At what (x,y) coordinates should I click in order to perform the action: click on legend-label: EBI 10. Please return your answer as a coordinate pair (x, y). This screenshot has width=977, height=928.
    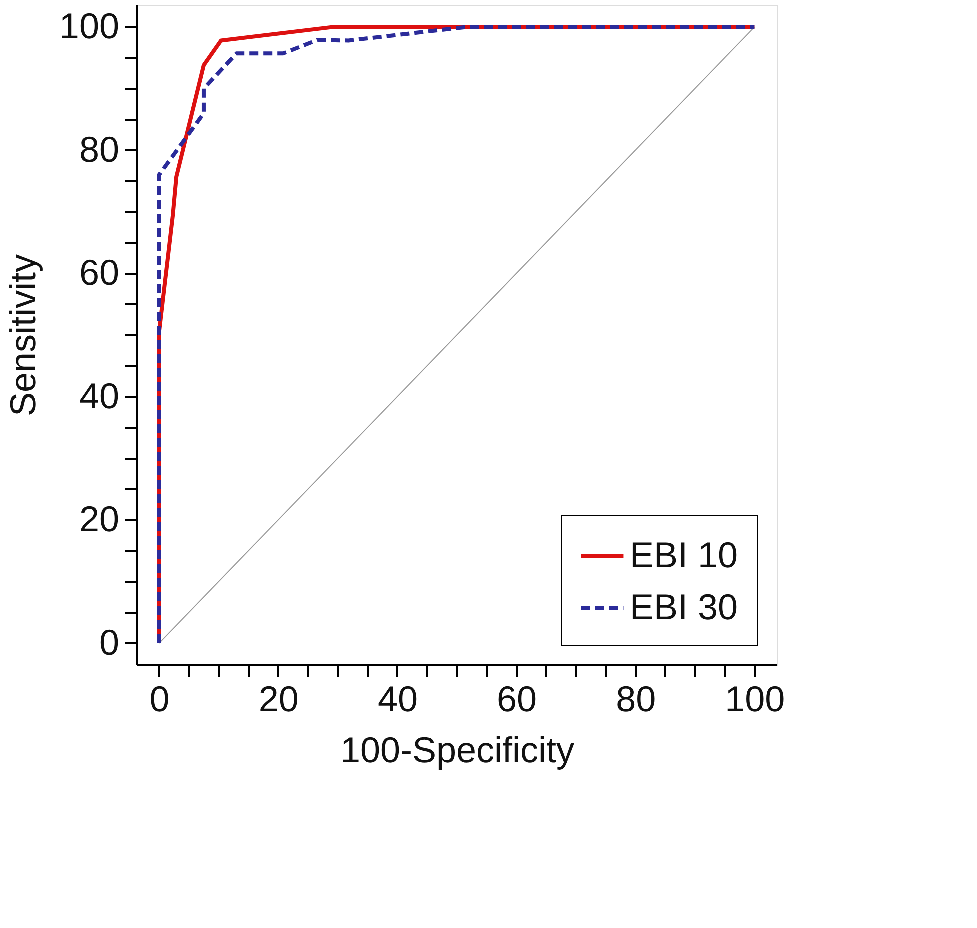
    Looking at the image, I should click on (684, 555).